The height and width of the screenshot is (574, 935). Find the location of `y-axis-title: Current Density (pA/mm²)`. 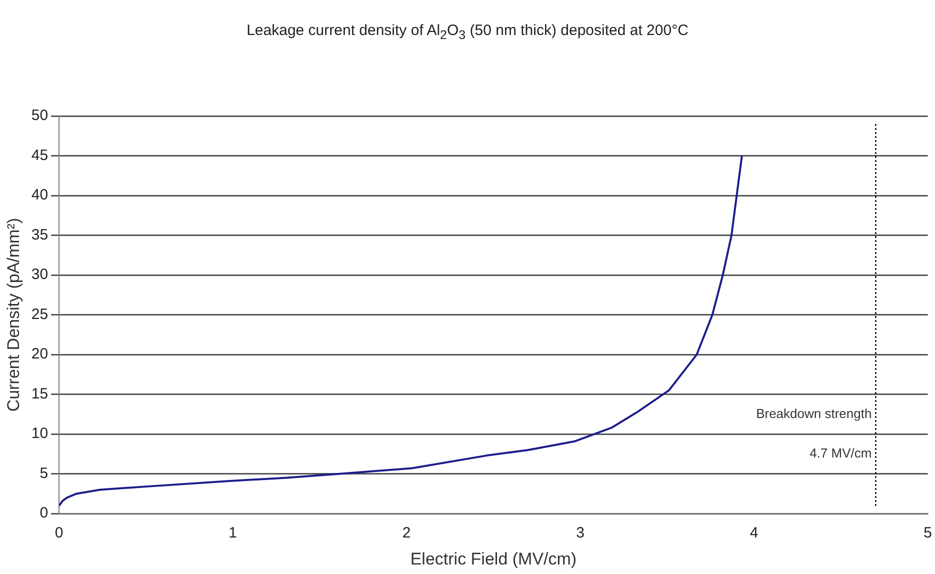

y-axis-title: Current Density (pA/mm²) is located at coordinates (13, 315).